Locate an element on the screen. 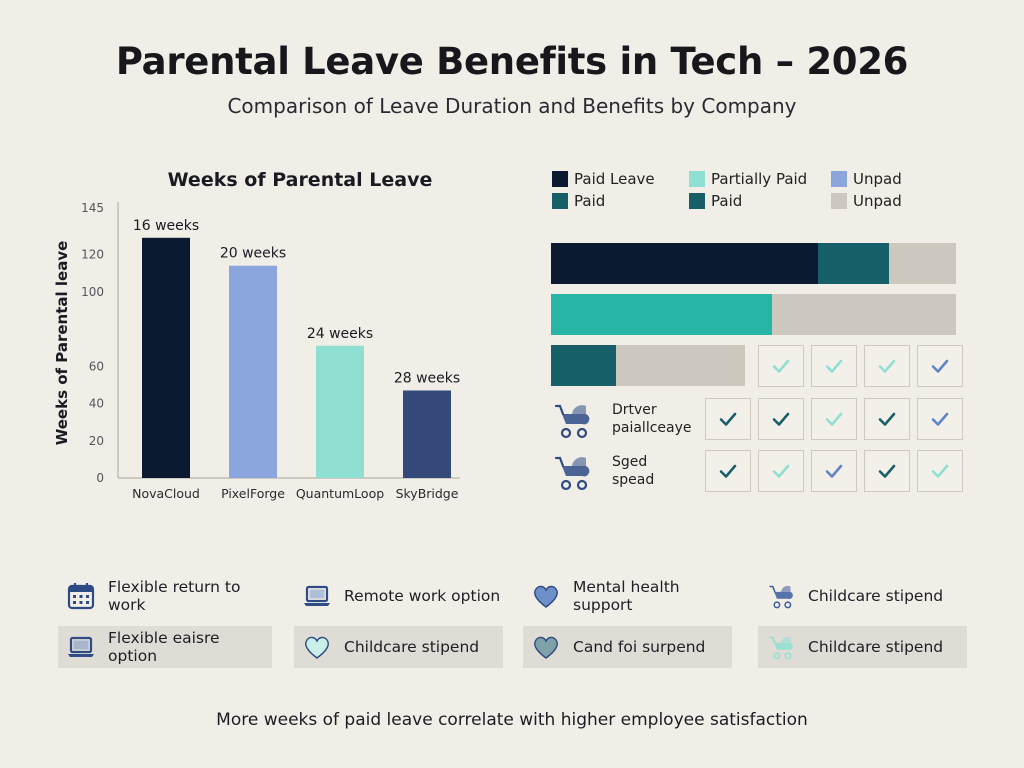 Image resolution: width=1024 pixels, height=768 pixels. label-line: Sged is located at coordinates (630, 462).